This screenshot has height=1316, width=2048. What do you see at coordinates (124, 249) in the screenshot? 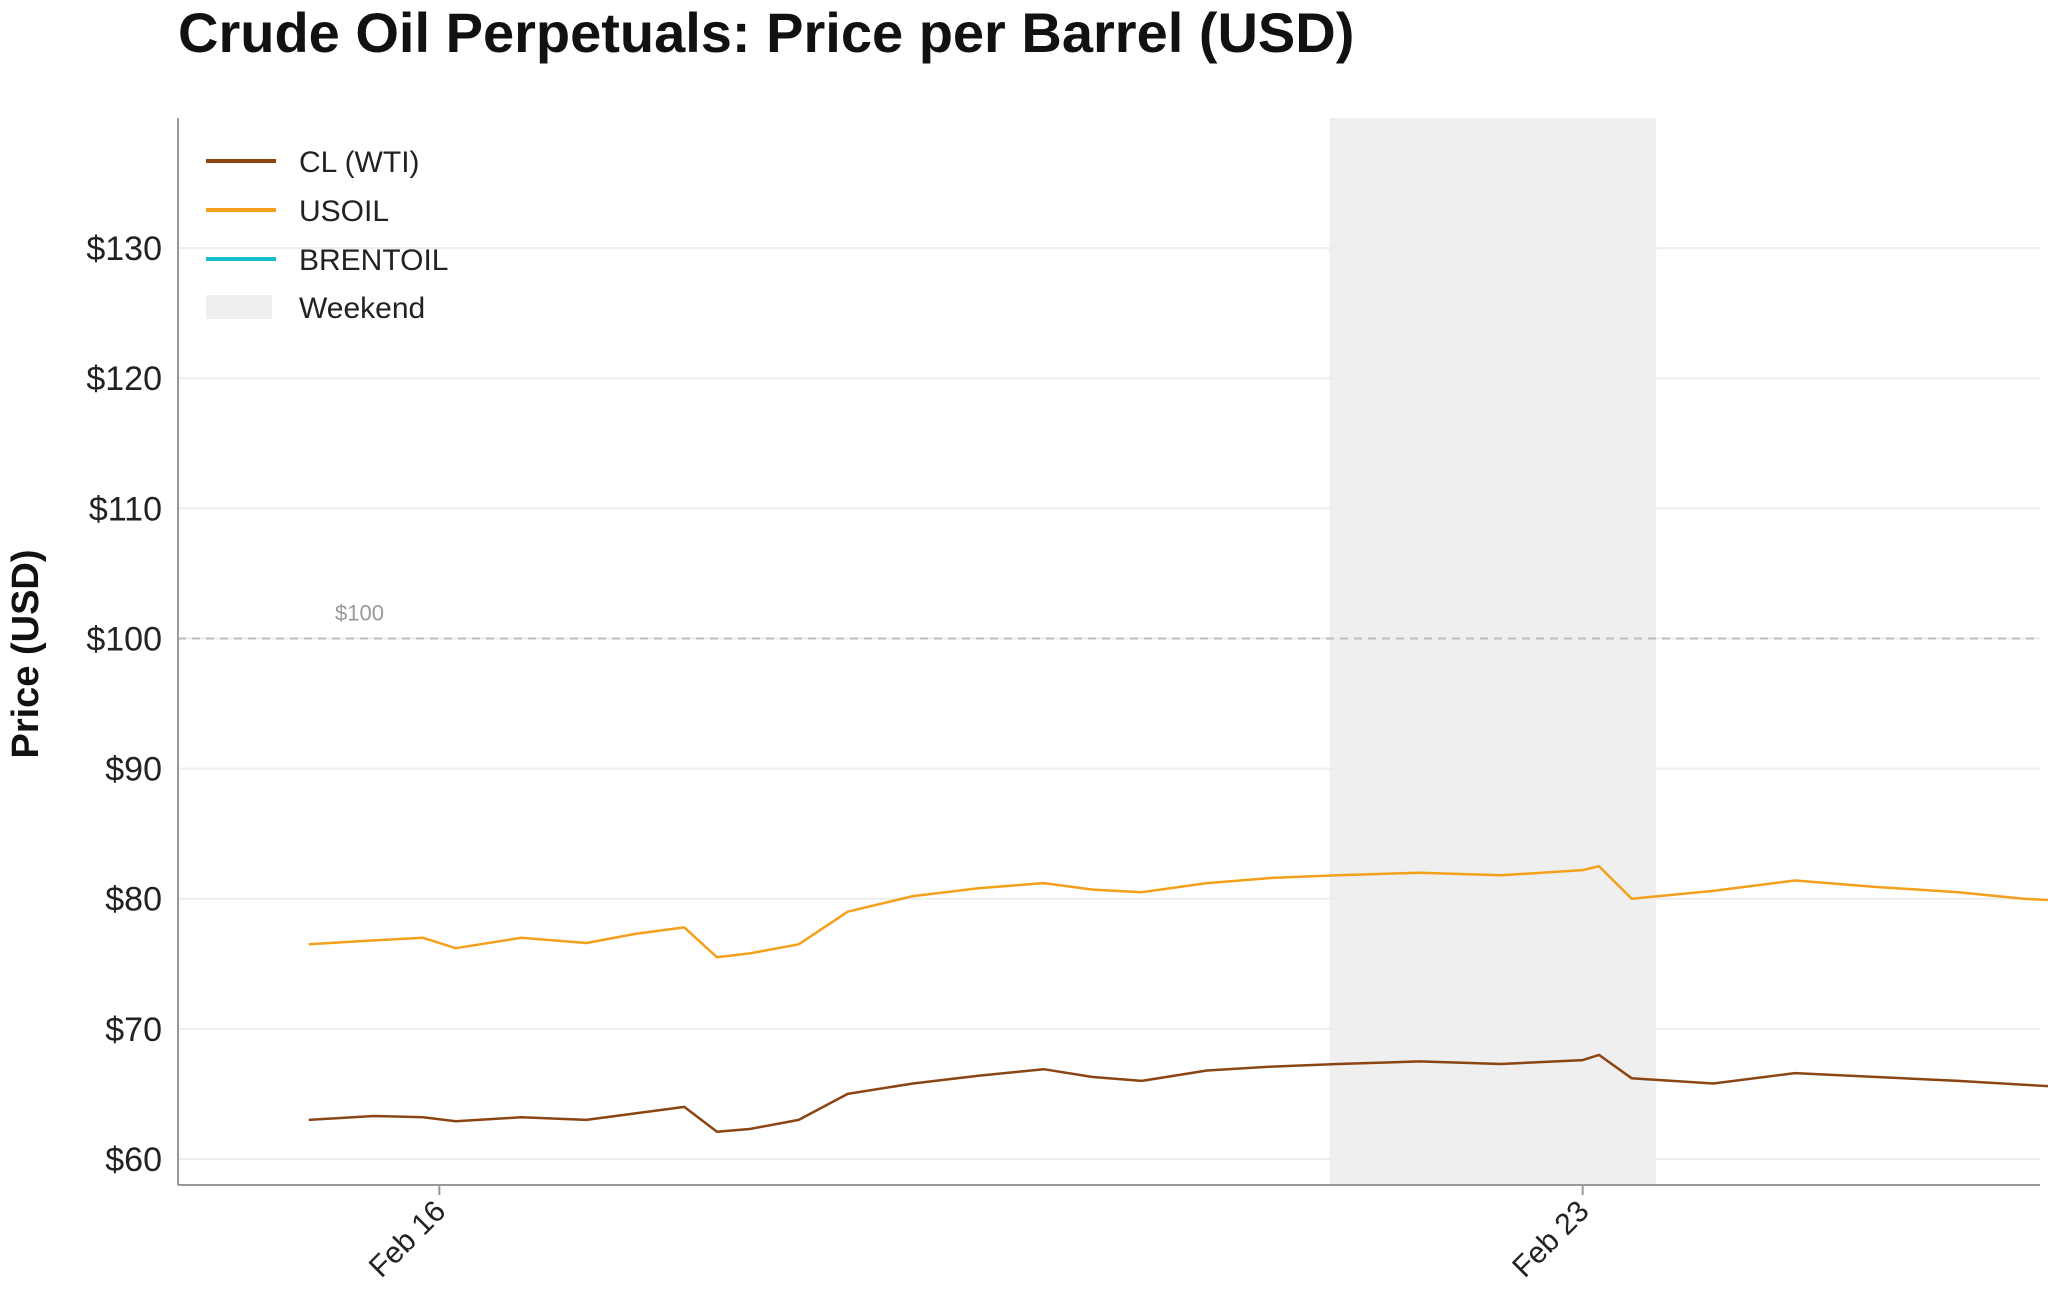
I see `y-tick-label-130: $130` at bounding box center [124, 249].